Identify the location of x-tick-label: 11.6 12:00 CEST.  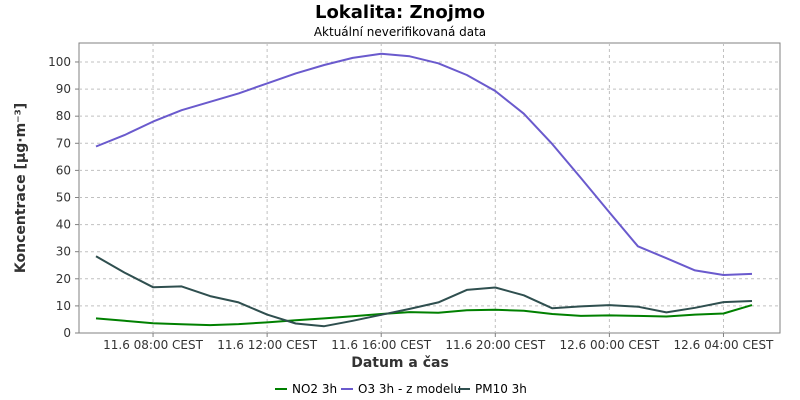
(267, 345).